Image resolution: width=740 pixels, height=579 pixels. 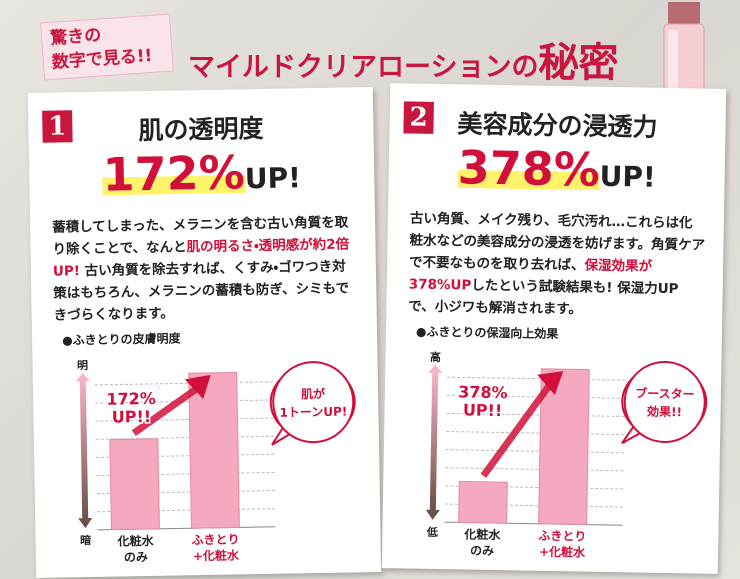 I want to click on axis-bottom-label: 低, so click(x=432, y=532).